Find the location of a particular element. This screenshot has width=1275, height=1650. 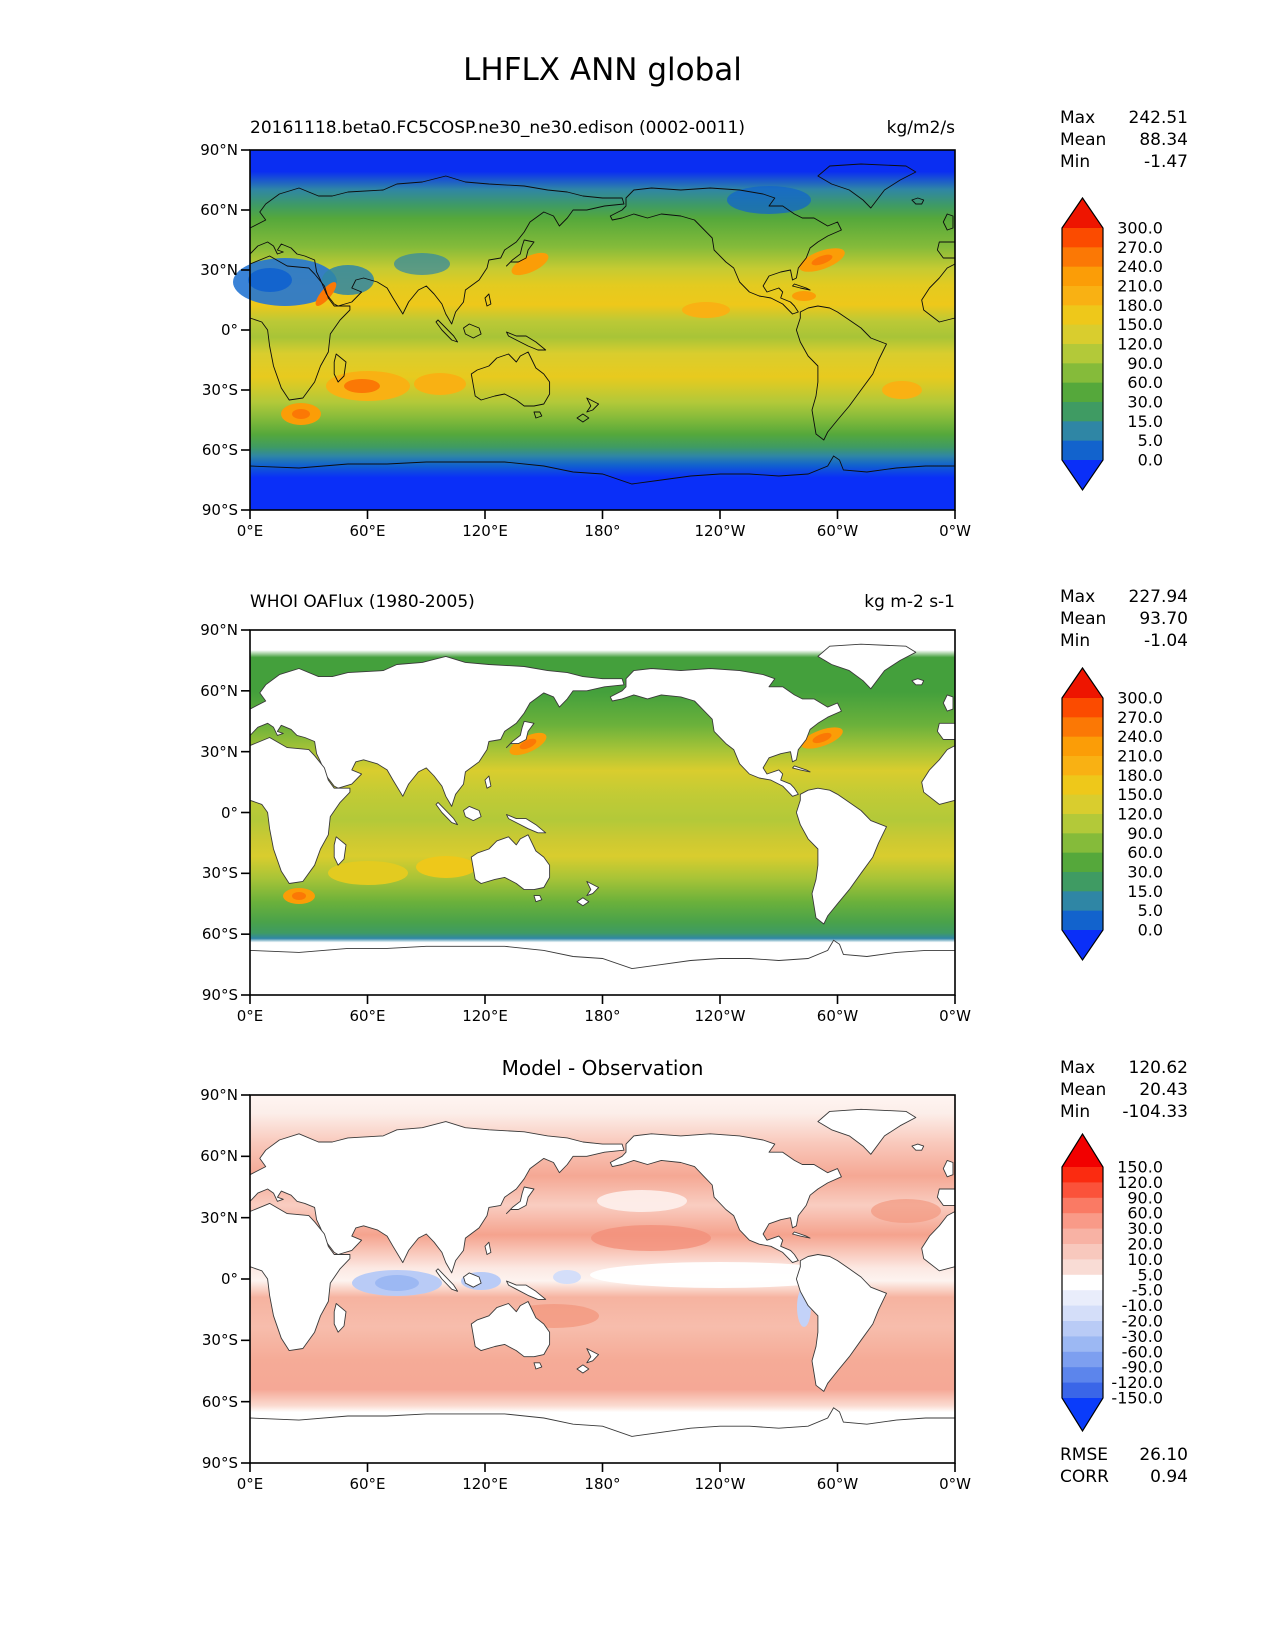

metric-label: CORR is located at coordinates (1084, 1477).